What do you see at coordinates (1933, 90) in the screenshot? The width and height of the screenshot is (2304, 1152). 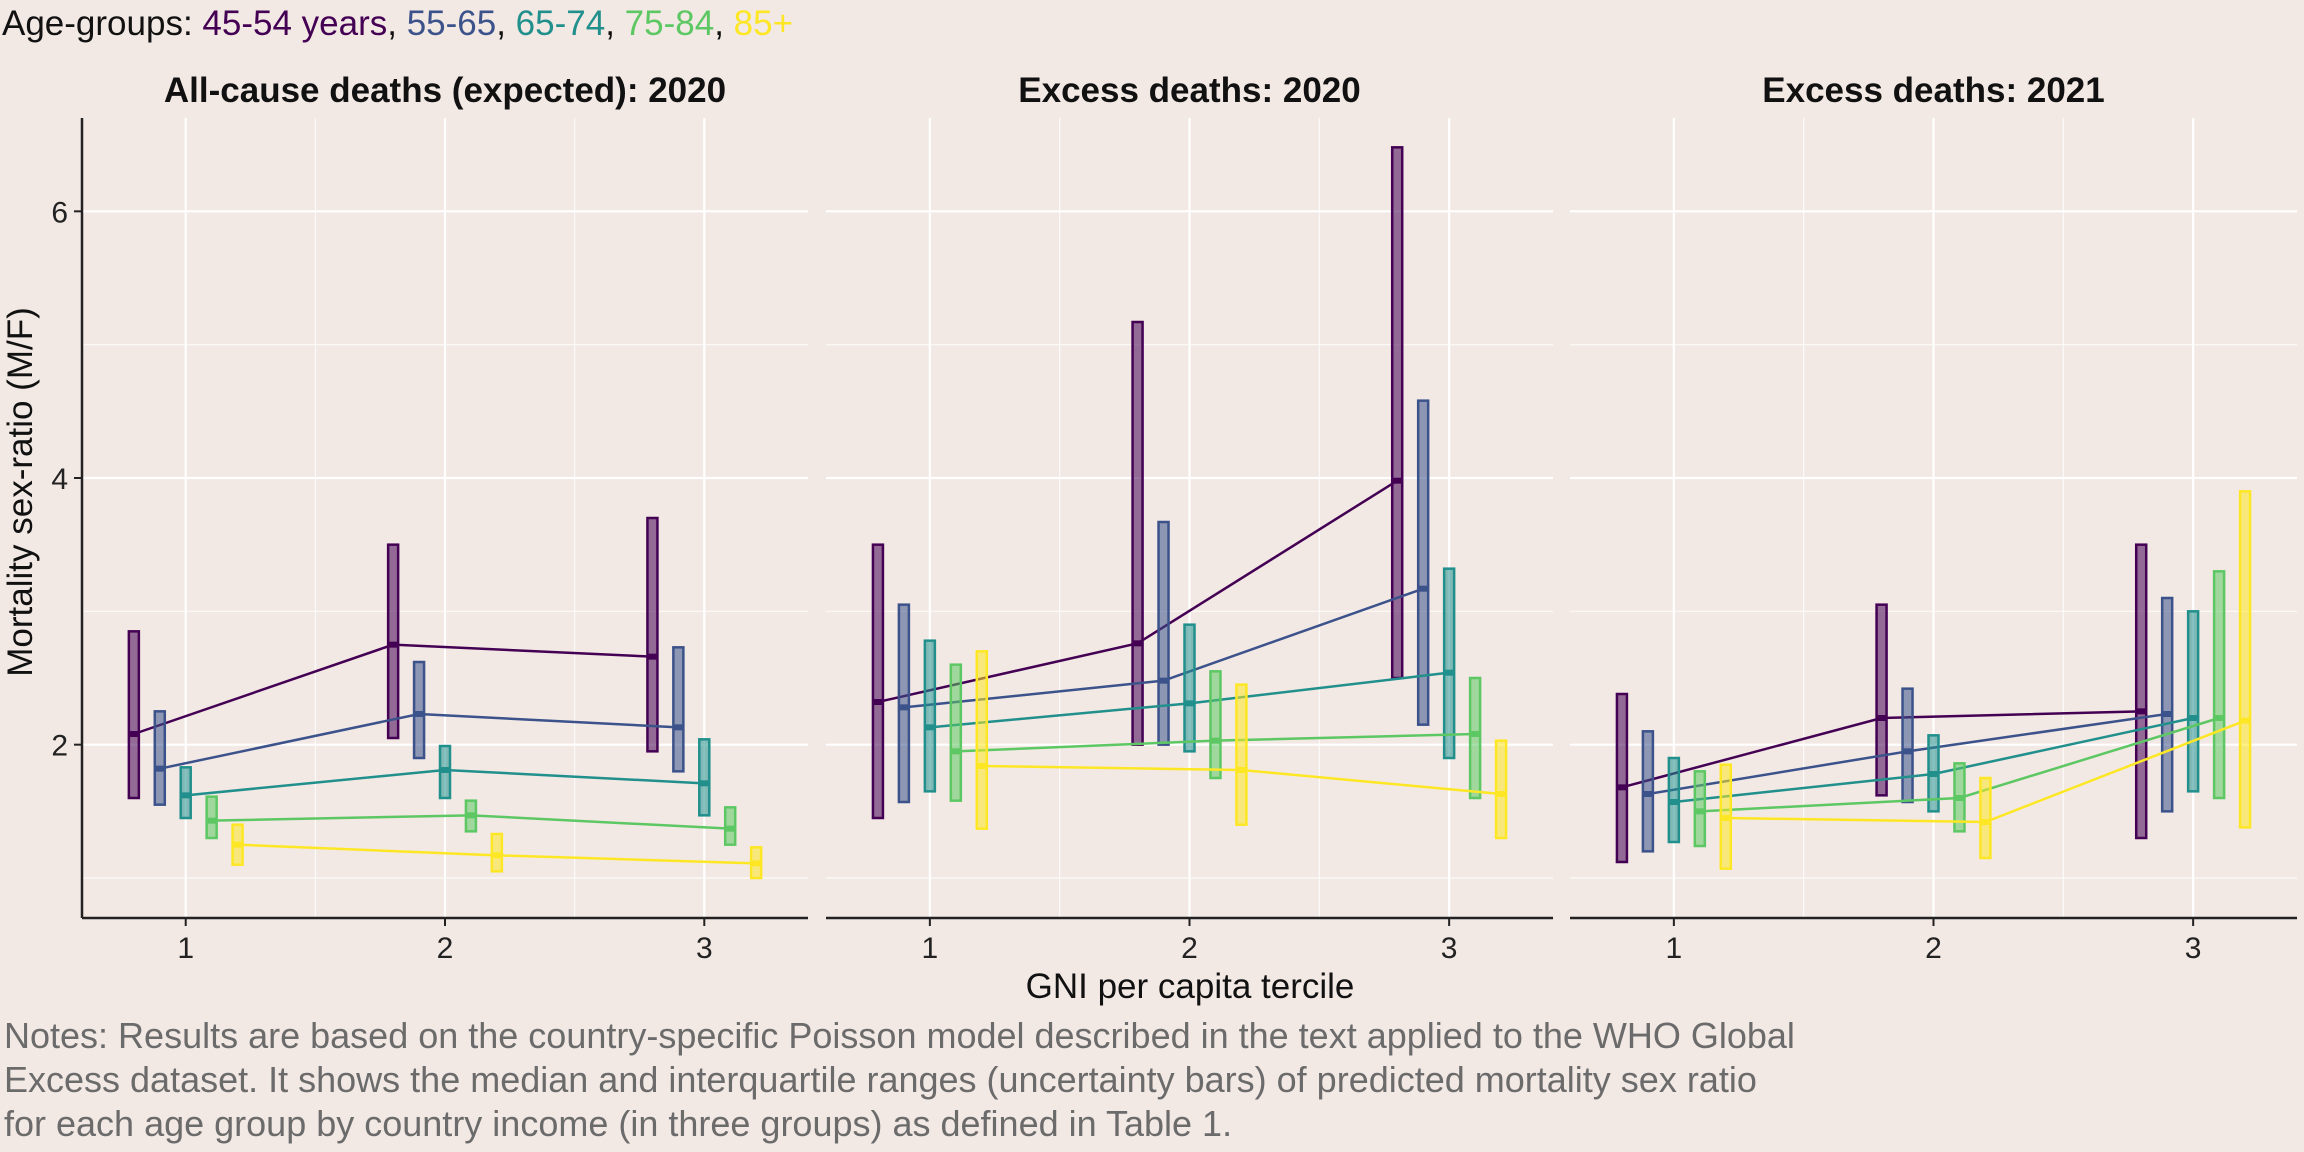 I see `panel-title: Excess deaths: 2021` at bounding box center [1933, 90].